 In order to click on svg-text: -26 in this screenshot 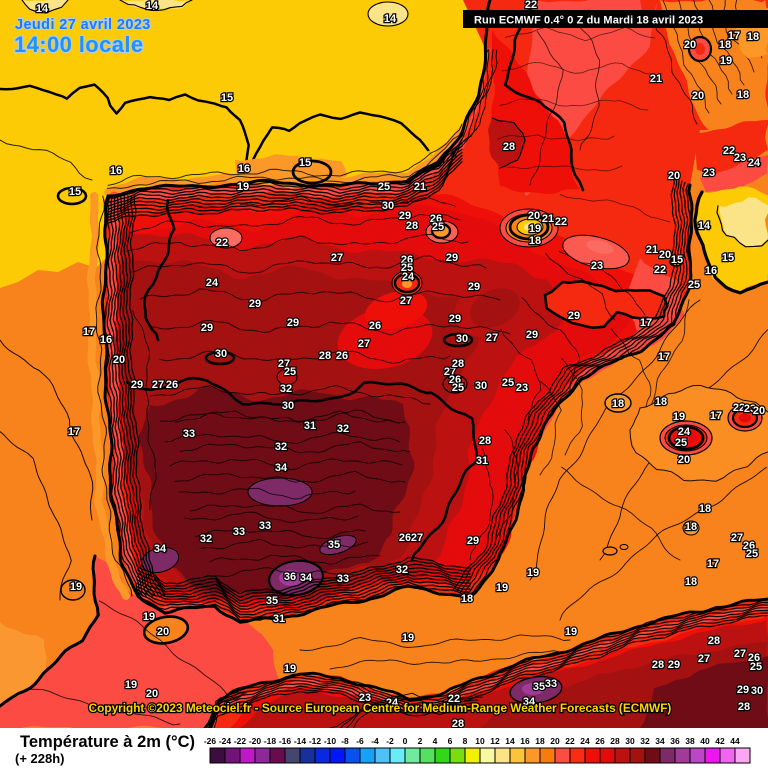, I will do `click(210, 741)`.